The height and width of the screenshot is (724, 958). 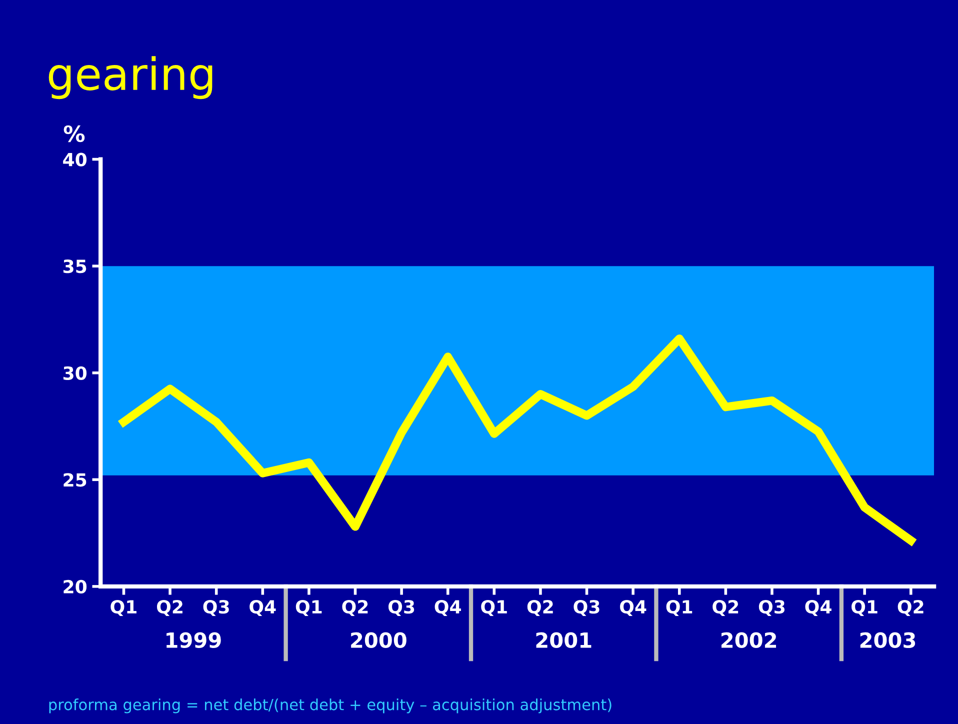 I want to click on text: 2003, so click(x=888, y=640).